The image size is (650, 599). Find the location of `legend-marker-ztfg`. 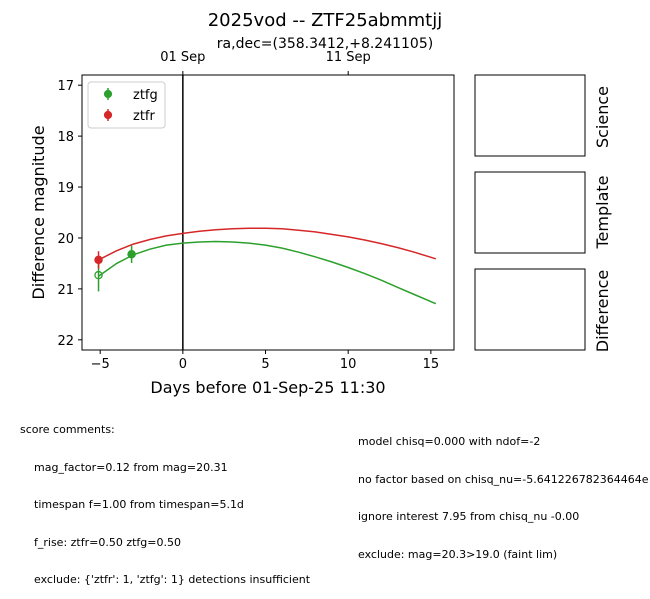

legend-marker-ztfg is located at coordinates (108, 94).